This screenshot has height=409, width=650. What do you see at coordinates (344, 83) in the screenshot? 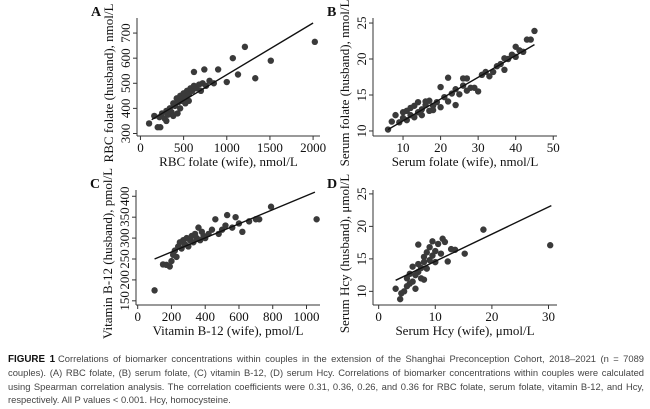
I see `y-axis-label: Serum folate (husband), nmol/L` at bounding box center [344, 83].